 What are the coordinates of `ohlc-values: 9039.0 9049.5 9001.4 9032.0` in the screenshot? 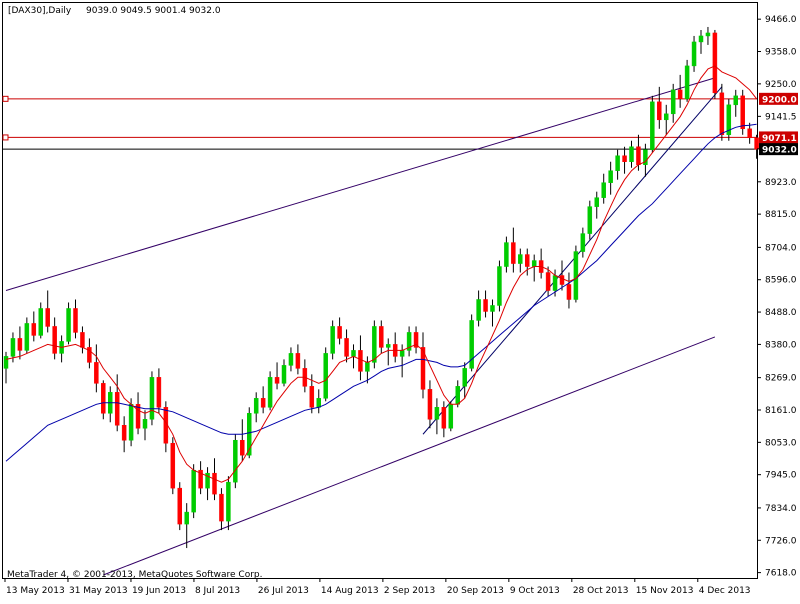 It's located at (153, 11).